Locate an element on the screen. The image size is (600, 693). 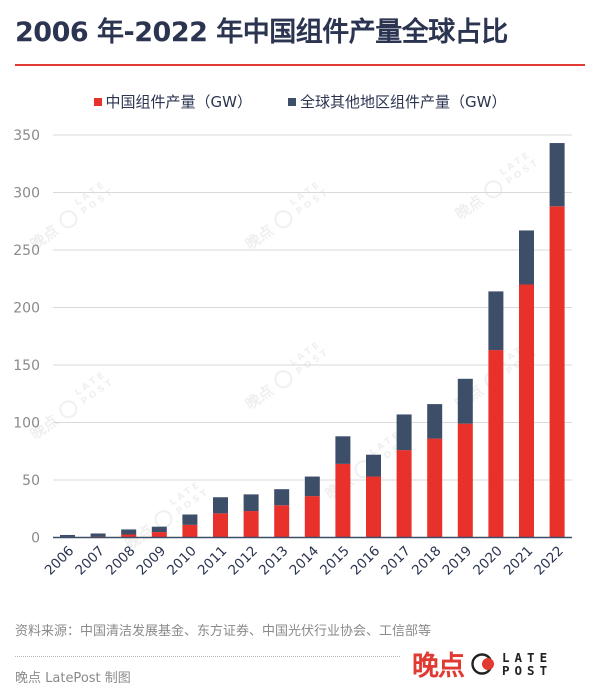
bar-rest-of-world-2011 is located at coordinates (220, 505).